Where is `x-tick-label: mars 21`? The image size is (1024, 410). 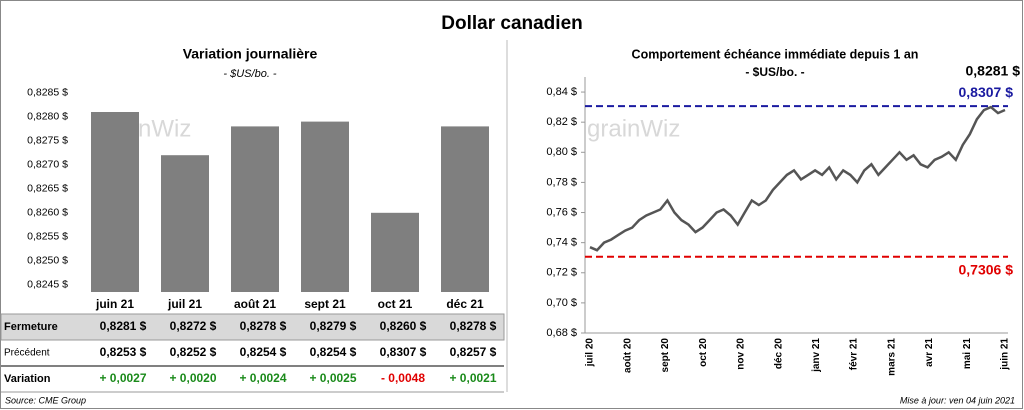
x-tick-label: mars 21 is located at coordinates (891, 357).